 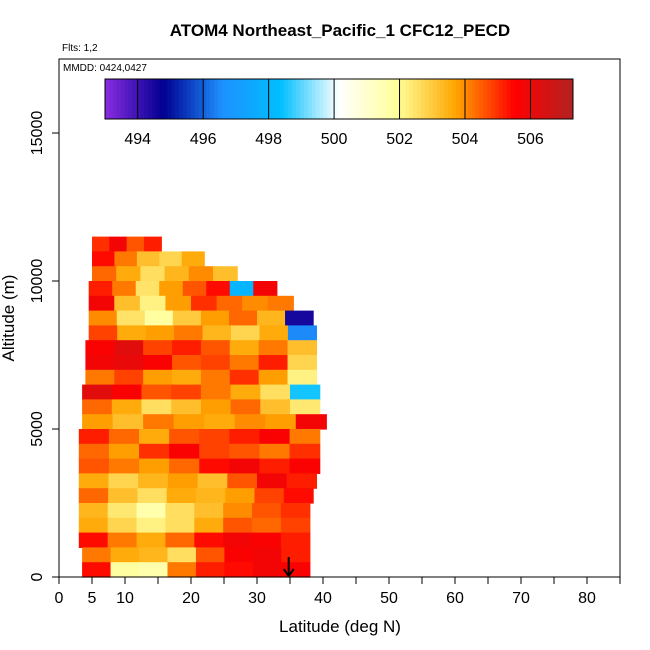 What do you see at coordinates (203, 139) in the screenshot?
I see `colorbar-tick-label: 496` at bounding box center [203, 139].